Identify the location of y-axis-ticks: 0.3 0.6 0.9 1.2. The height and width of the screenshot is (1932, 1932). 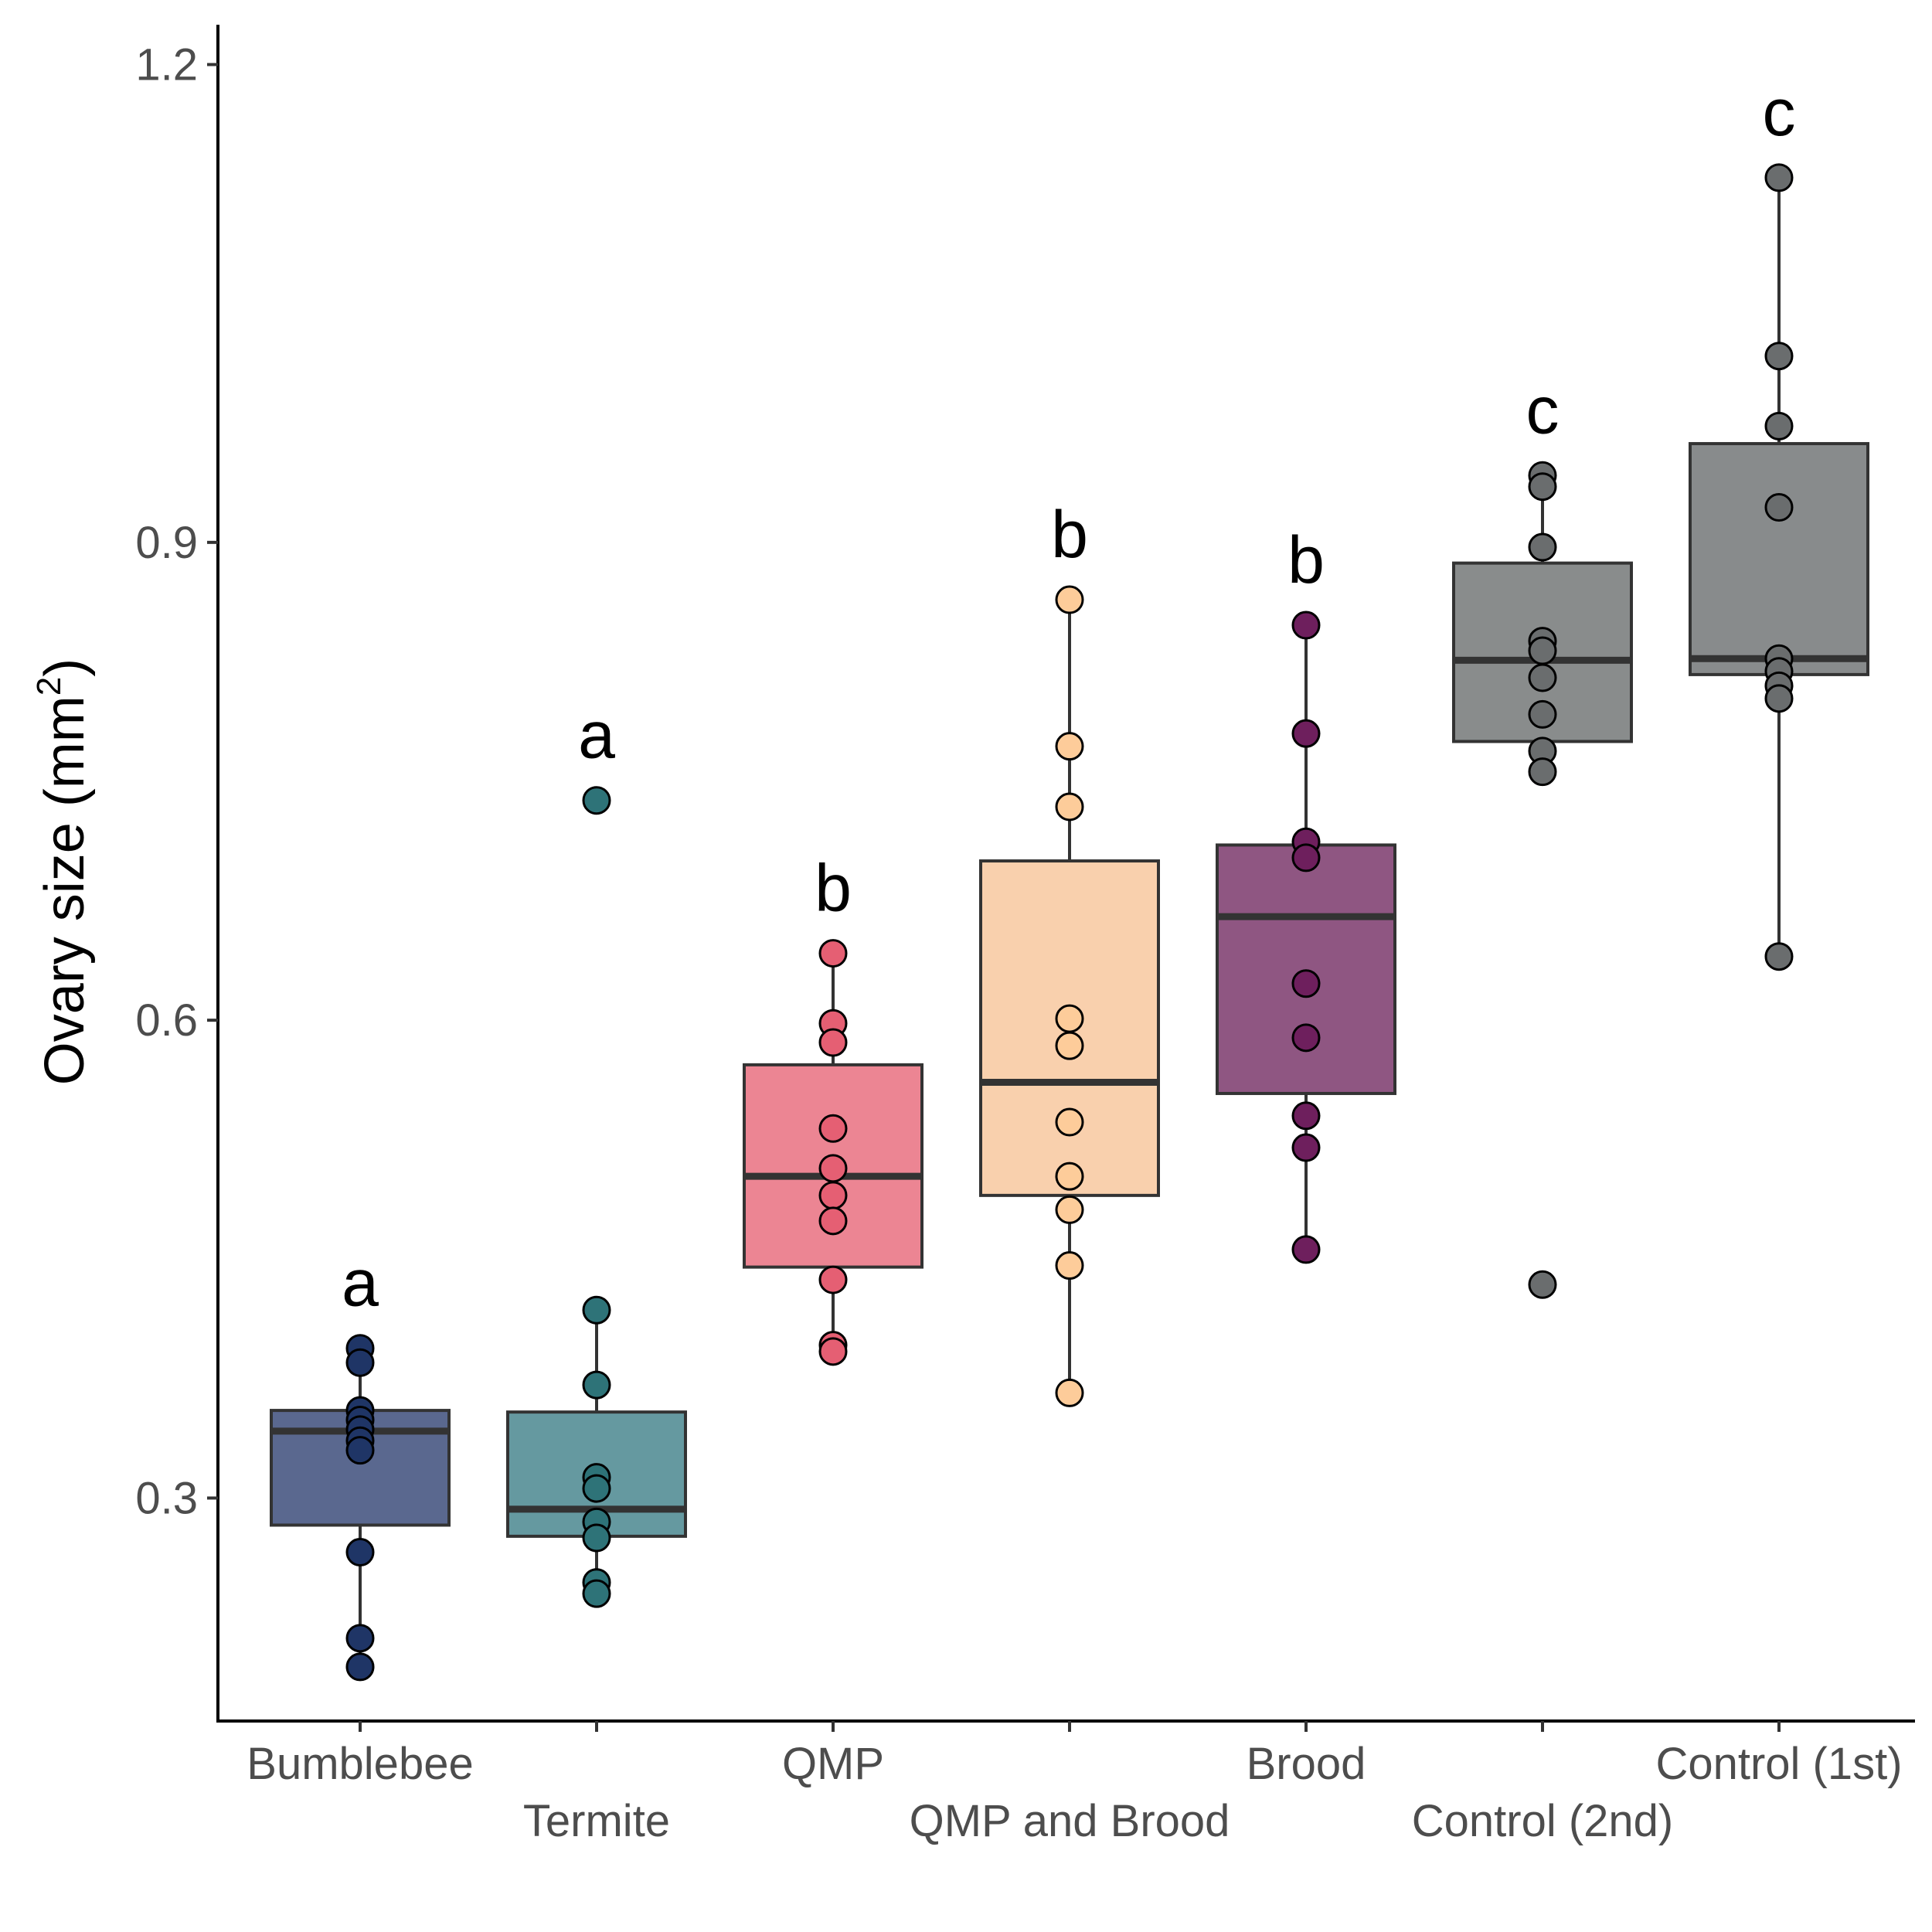
(176, 781).